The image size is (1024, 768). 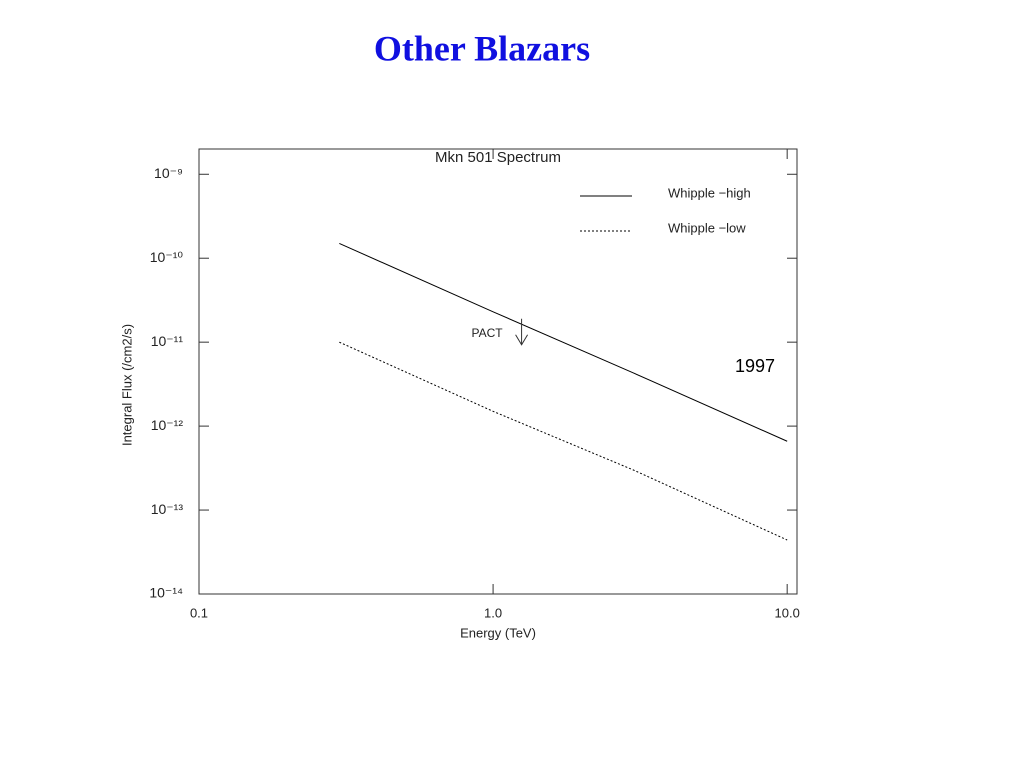 What do you see at coordinates (709, 192) in the screenshot?
I see `legend-label: Whipple −high` at bounding box center [709, 192].